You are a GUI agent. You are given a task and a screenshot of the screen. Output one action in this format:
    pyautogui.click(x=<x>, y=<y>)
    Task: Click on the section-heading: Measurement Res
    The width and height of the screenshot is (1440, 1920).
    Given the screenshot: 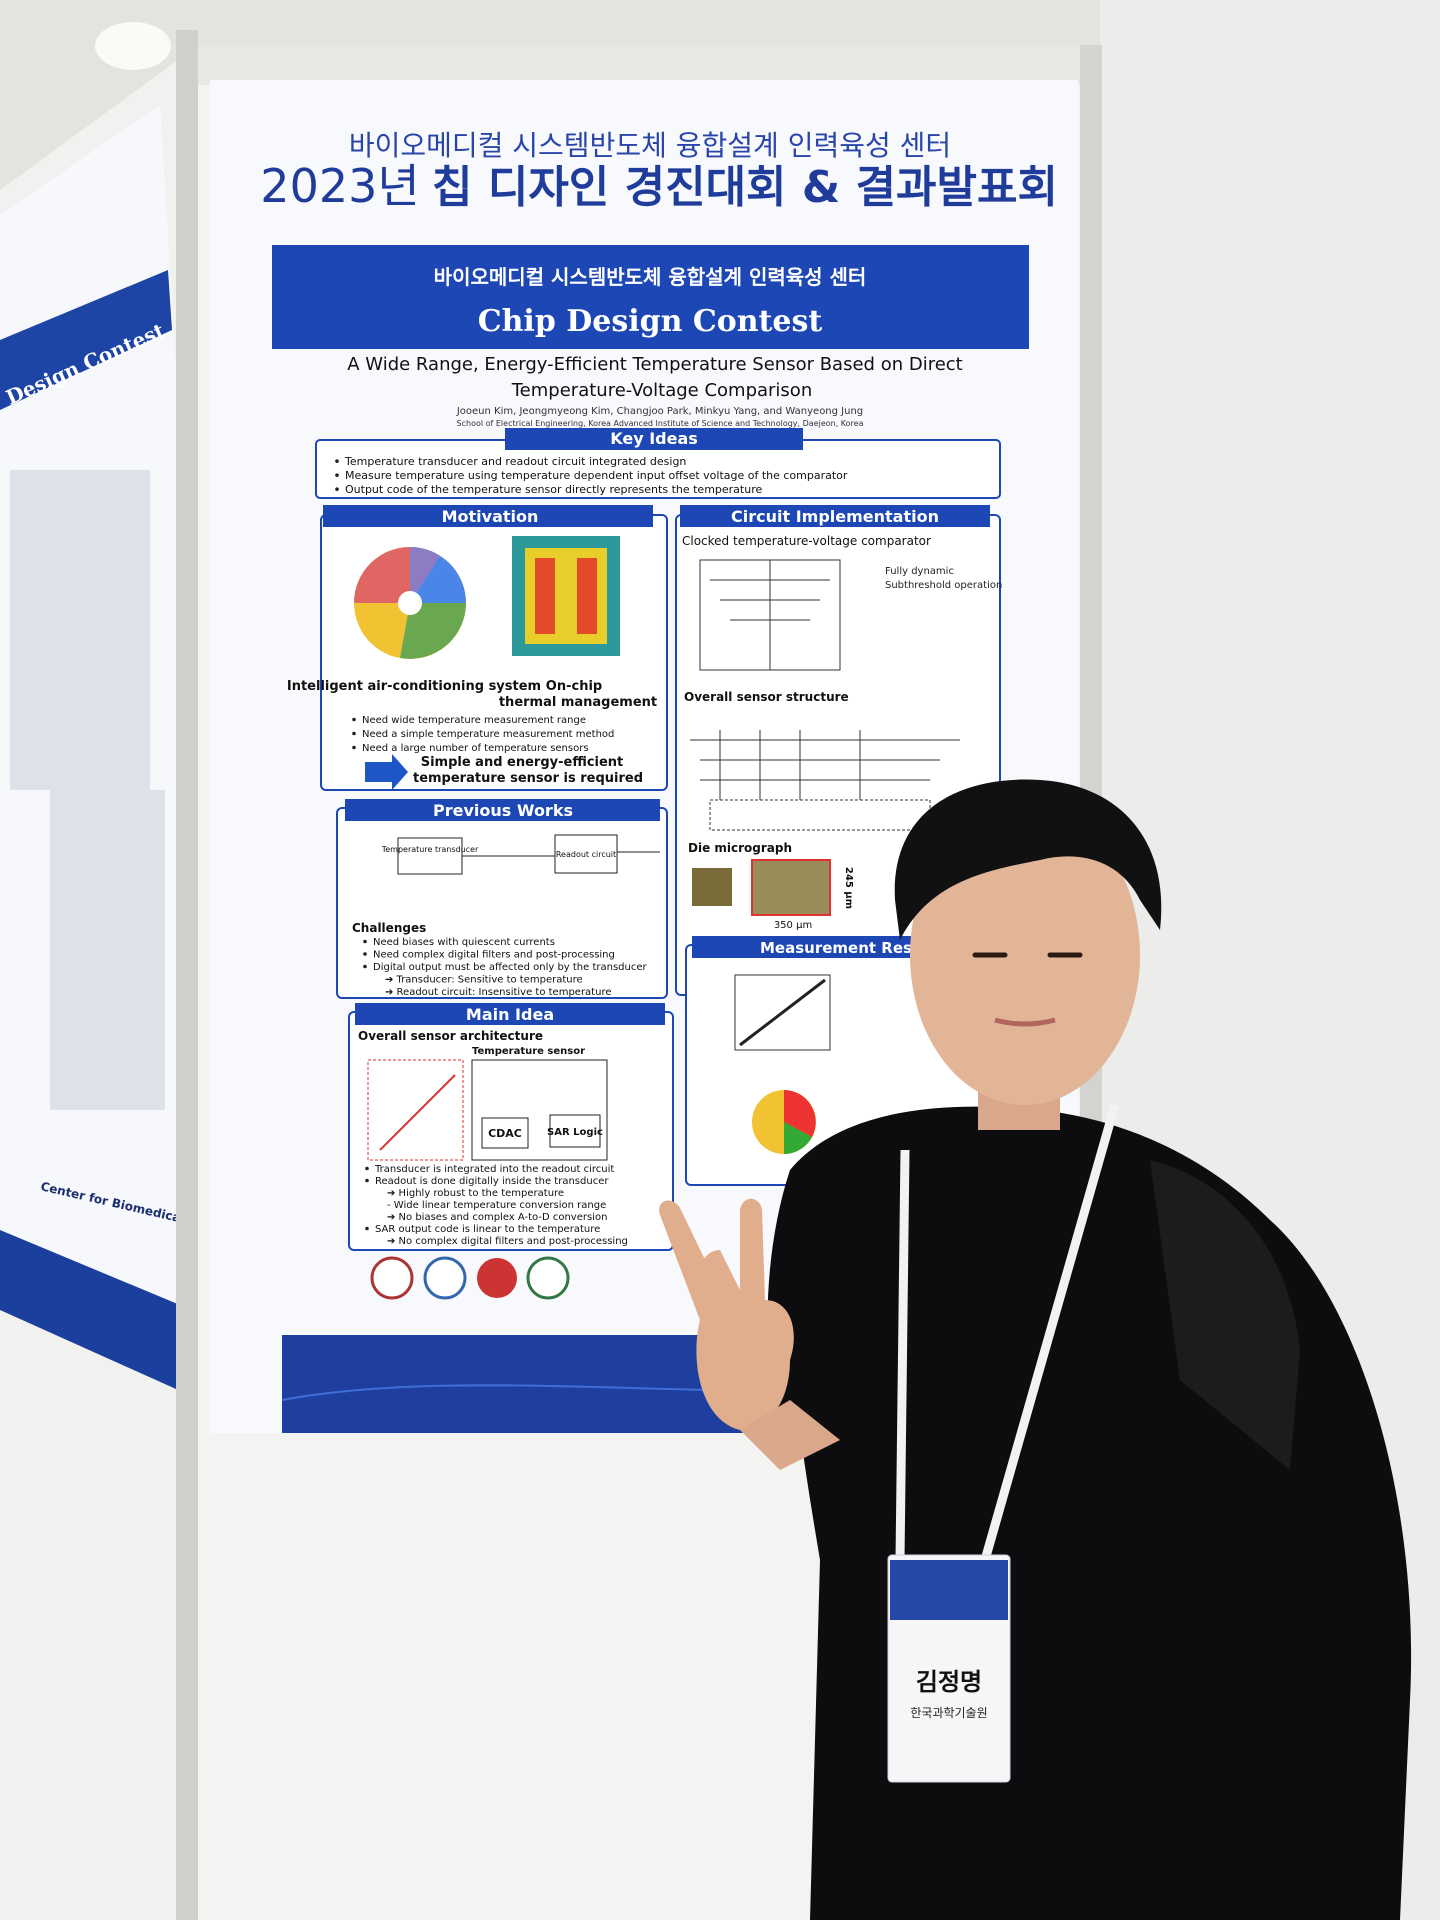 What is the action you would take?
    pyautogui.click(x=836, y=948)
    